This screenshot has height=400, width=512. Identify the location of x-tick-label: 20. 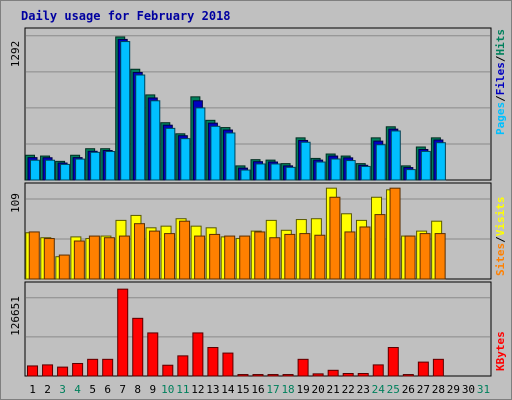
(318, 389).